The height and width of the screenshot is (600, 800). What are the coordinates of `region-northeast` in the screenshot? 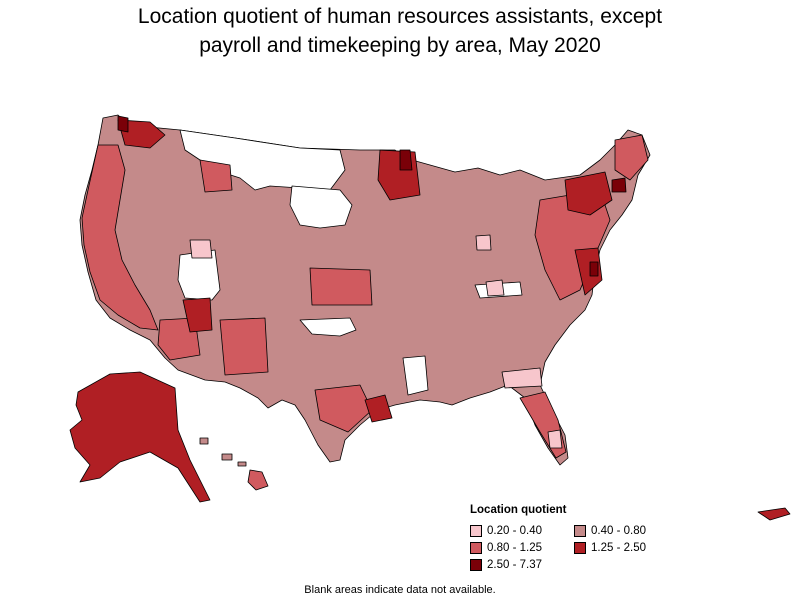 It's located at (588, 193).